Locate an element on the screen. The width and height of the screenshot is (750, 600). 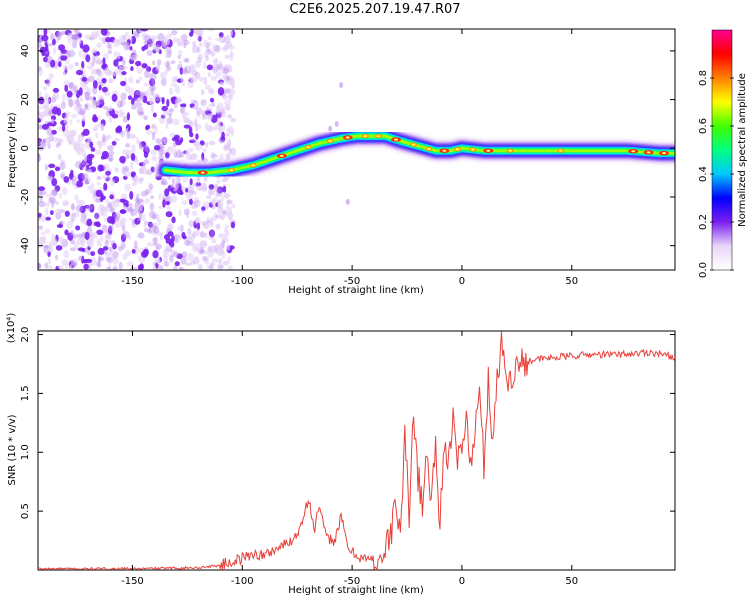
spectrogram-y-axis-label: Frequency (Hz) is located at coordinates (12, 150).